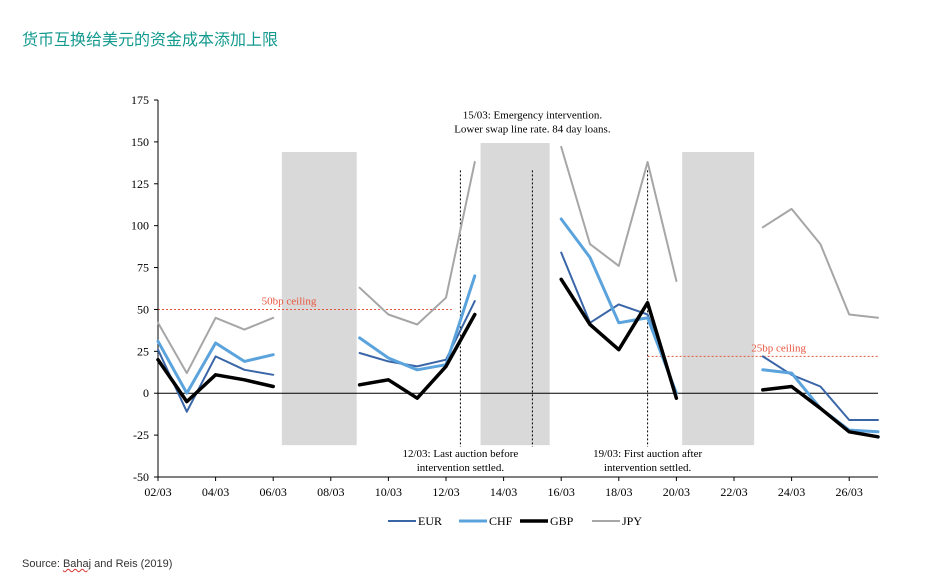 The image size is (949, 582). Describe the element at coordinates (140, 100) in the screenshot. I see `y-tick-label: 175` at that location.